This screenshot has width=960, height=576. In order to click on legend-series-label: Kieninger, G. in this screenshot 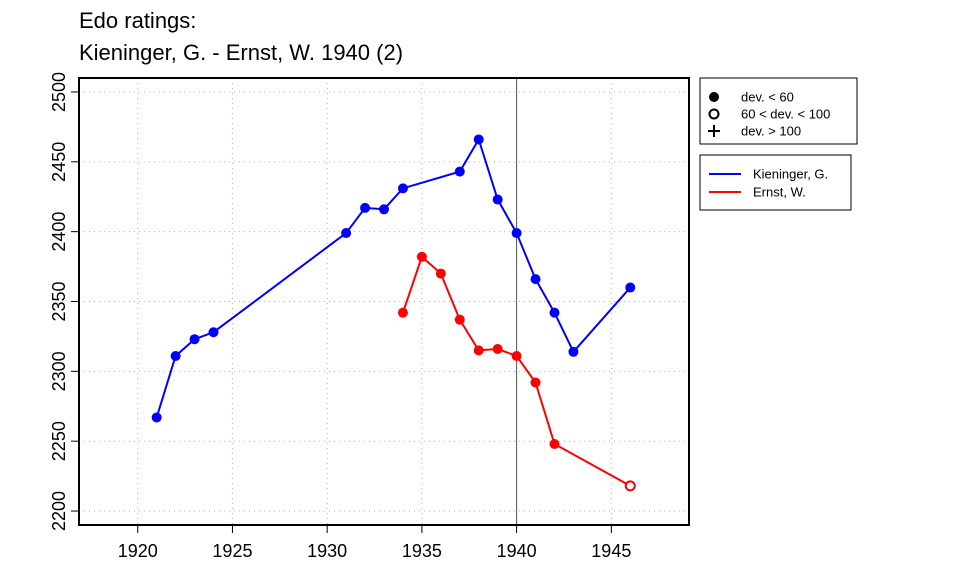, I will do `click(790, 174)`.